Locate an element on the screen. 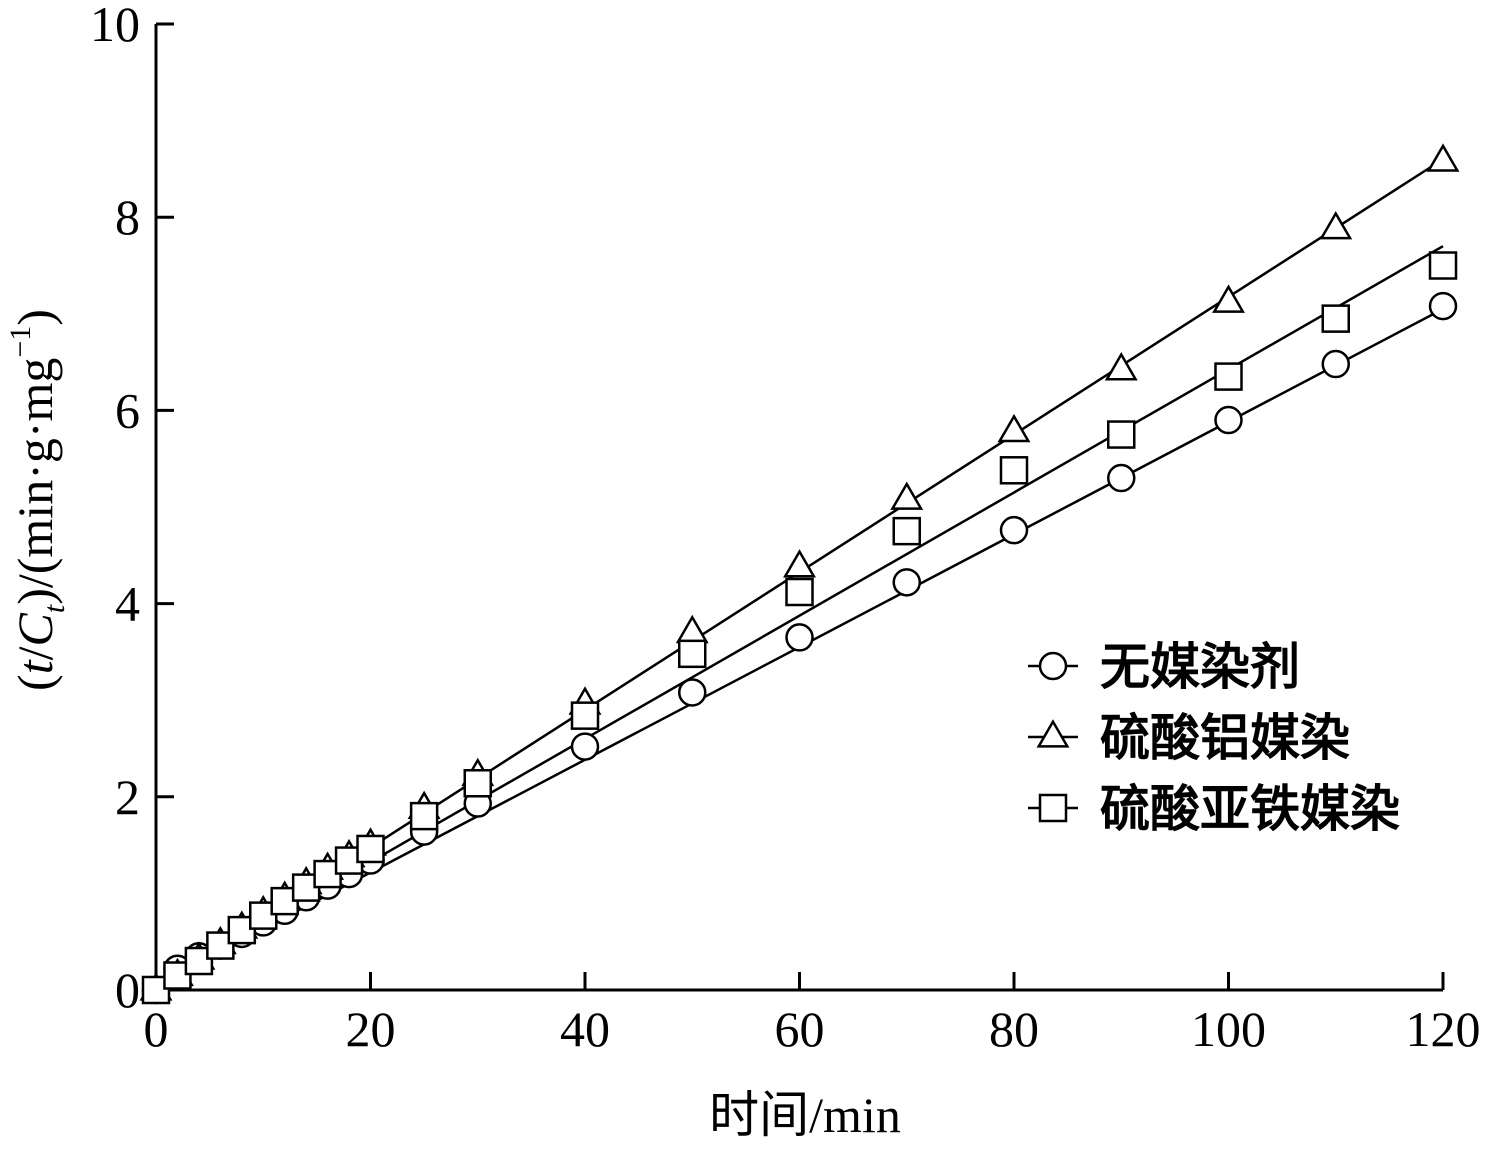 Image resolution: width=1500 pixels, height=1152 pixels. y-axis-title: (t/Ct)/(min·g·mg−1) is located at coordinates (37, 500).